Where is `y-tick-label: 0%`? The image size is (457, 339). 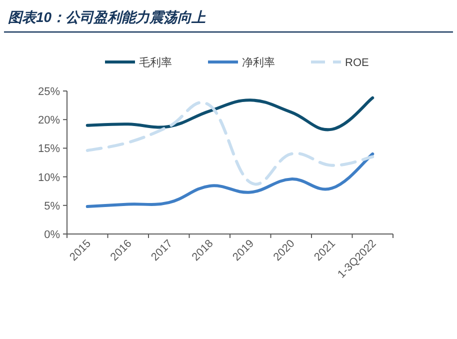 y-tick-label: 0% is located at coordinates (52, 235).